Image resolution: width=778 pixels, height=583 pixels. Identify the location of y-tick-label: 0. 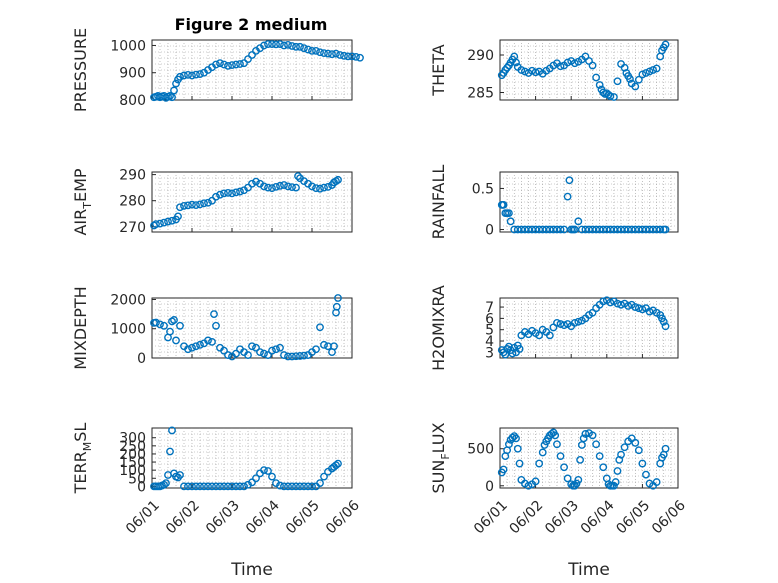
(489, 231).